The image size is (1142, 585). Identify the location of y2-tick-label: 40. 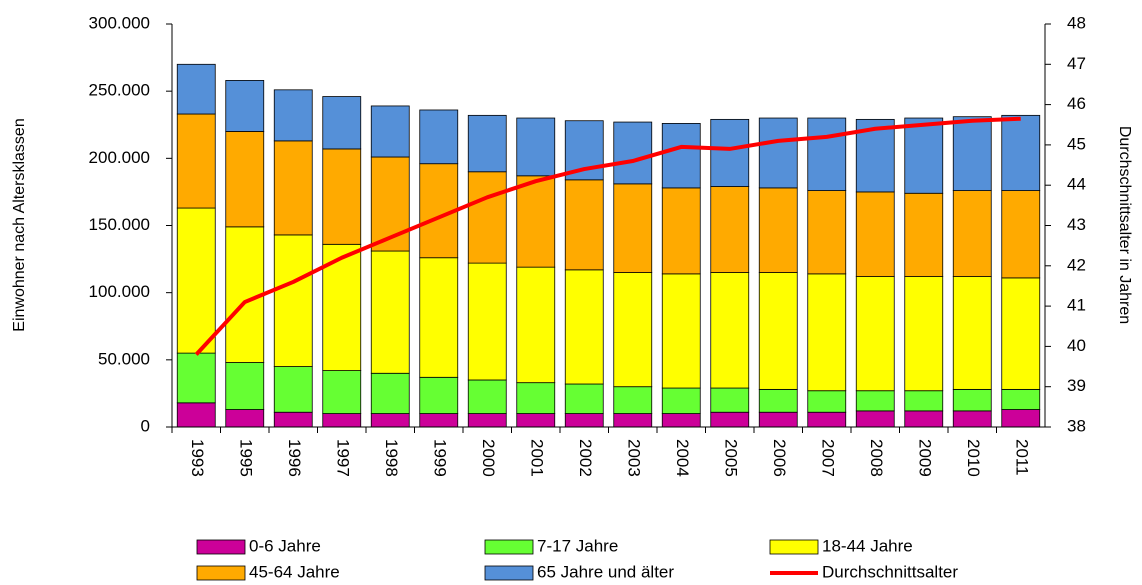
(1076, 345).